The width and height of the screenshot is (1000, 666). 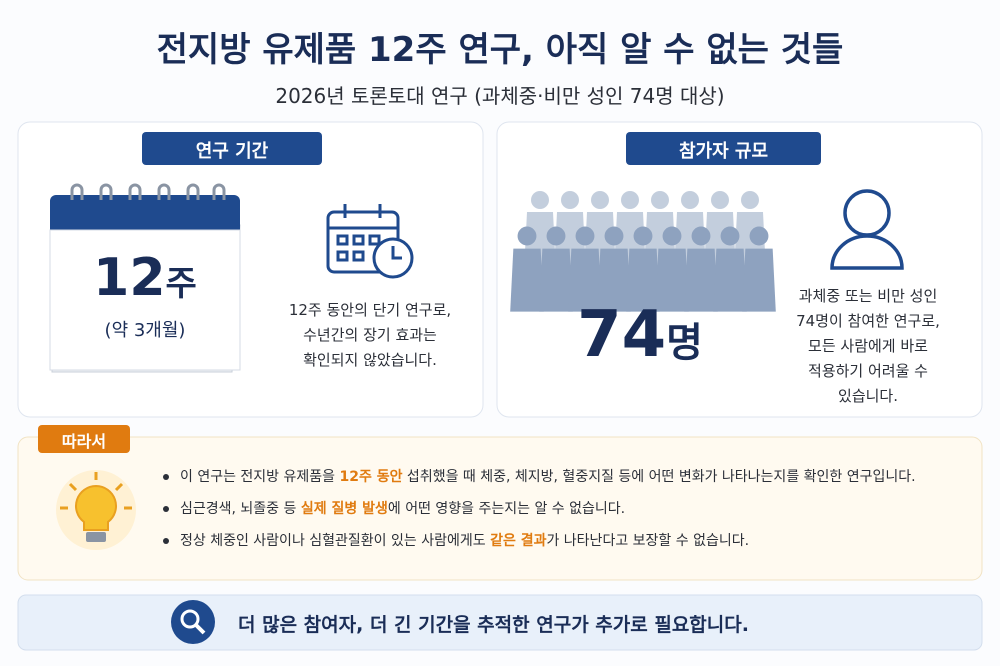 What do you see at coordinates (145, 330) in the screenshot?
I see `duration-note: (약 3개월)` at bounding box center [145, 330].